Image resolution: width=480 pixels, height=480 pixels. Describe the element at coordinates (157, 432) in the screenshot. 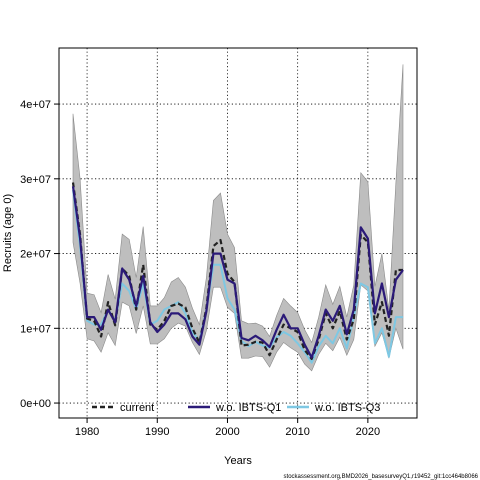

I see `x-tick-label: 1990` at that location.